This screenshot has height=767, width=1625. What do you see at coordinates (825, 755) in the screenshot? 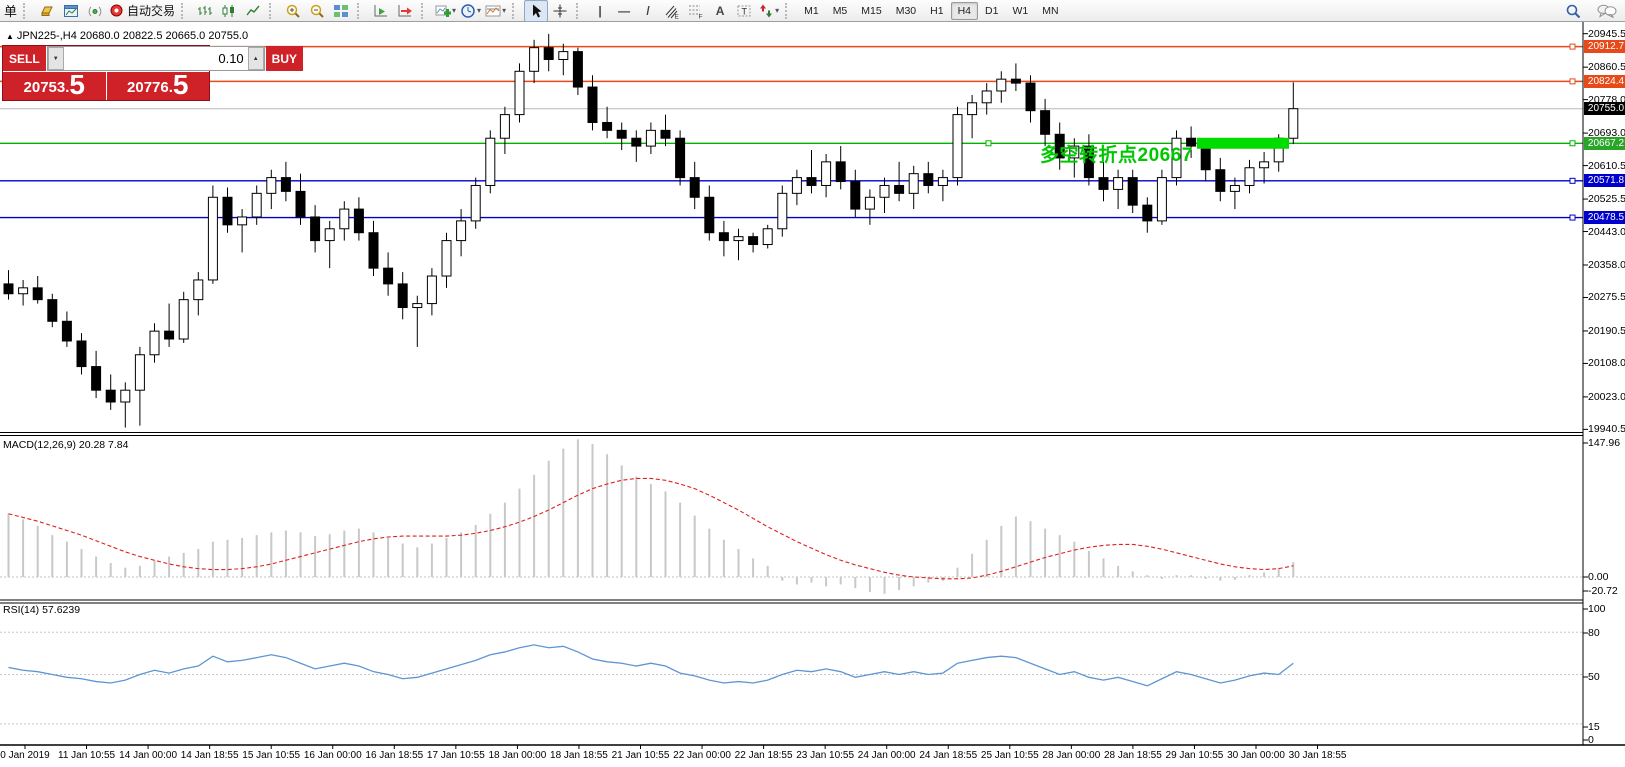
I see `time-tick-label: 23 Jan 10:55` at bounding box center [825, 755].